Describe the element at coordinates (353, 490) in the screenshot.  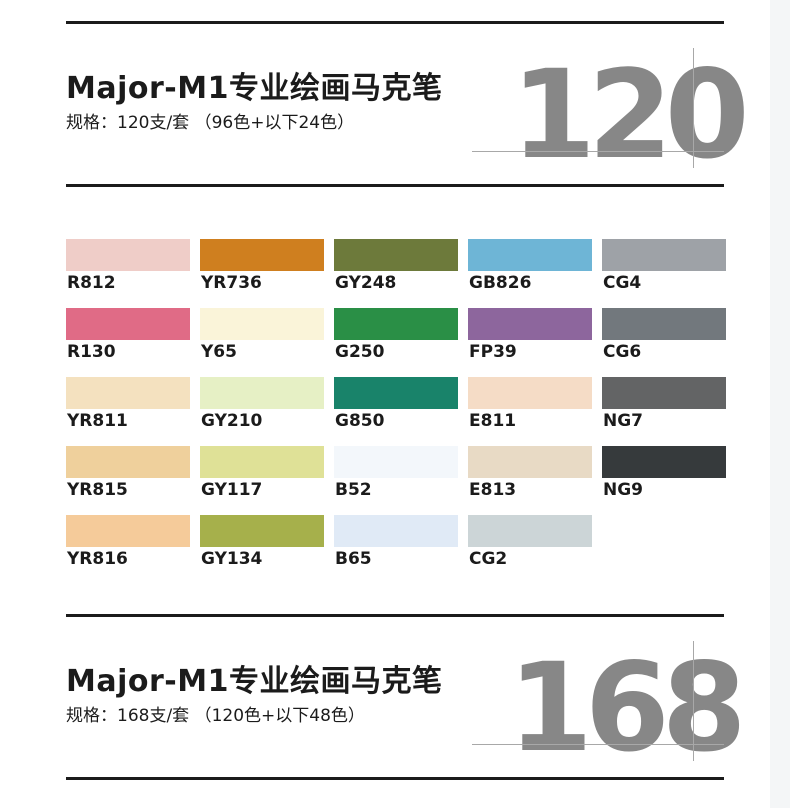
I see `swatch-code-label: B52` at that location.